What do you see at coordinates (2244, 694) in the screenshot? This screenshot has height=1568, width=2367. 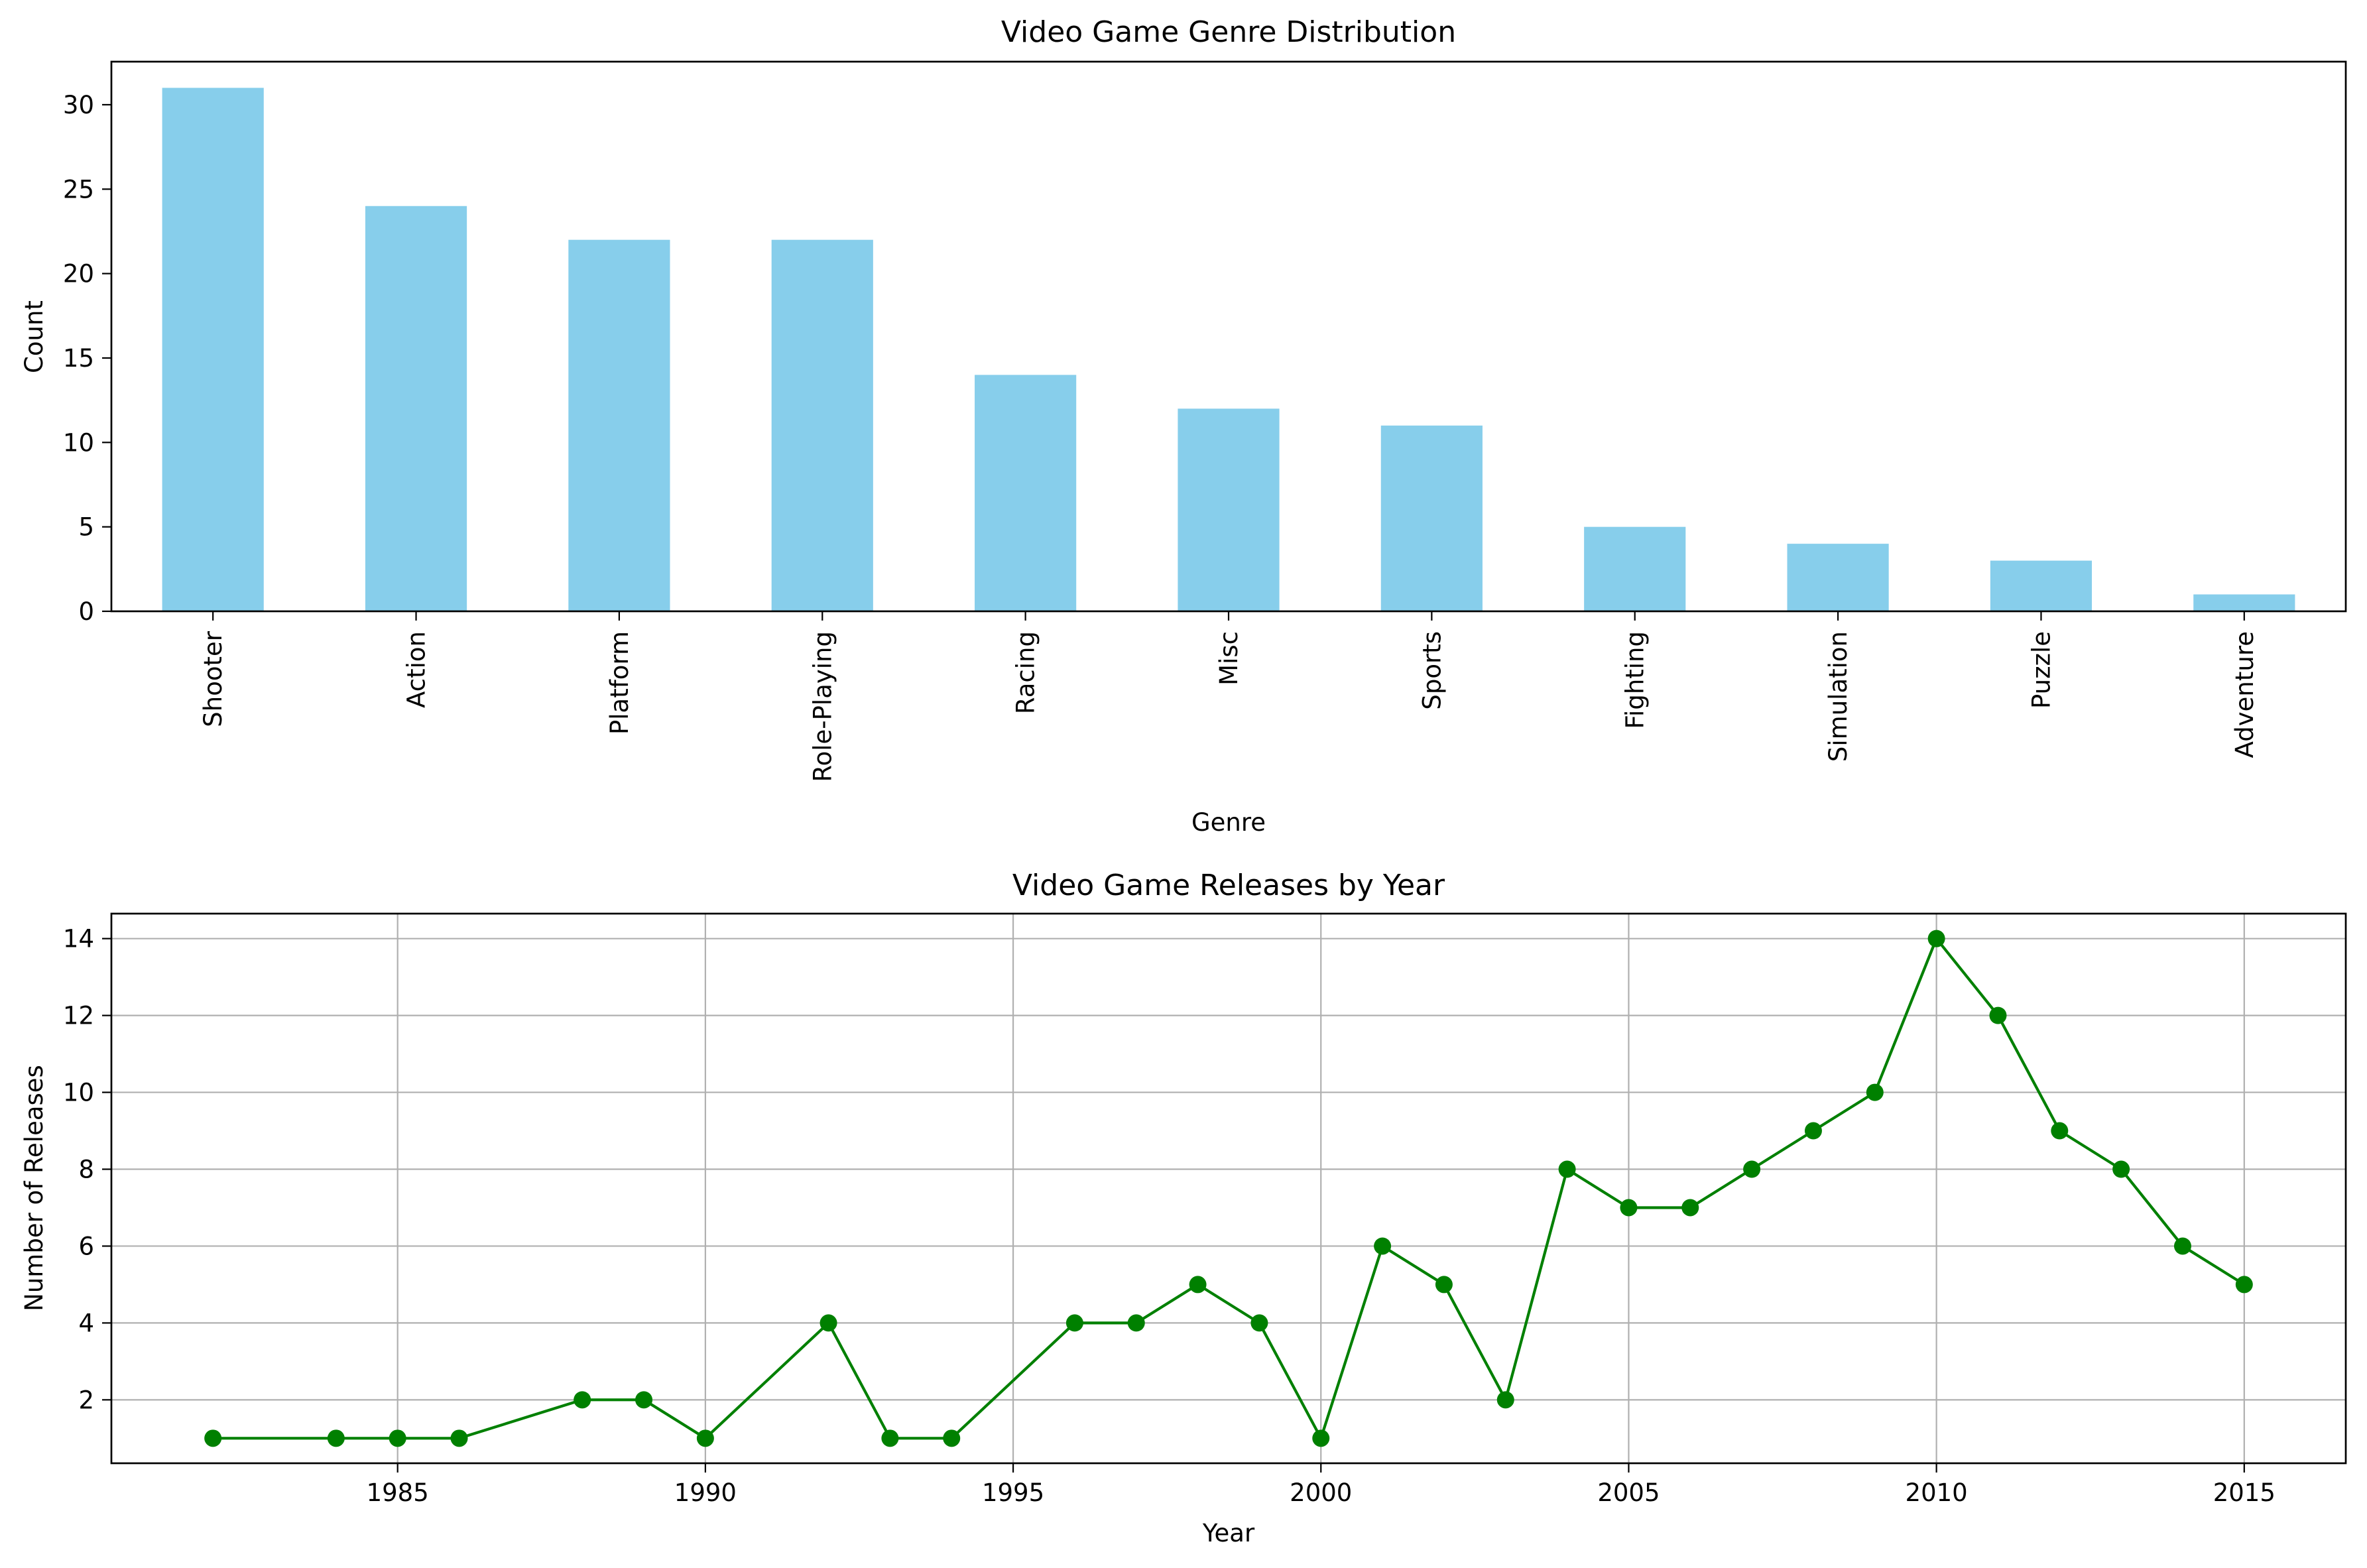 I see `genre-x-tick-label: Adventure` at bounding box center [2244, 694].